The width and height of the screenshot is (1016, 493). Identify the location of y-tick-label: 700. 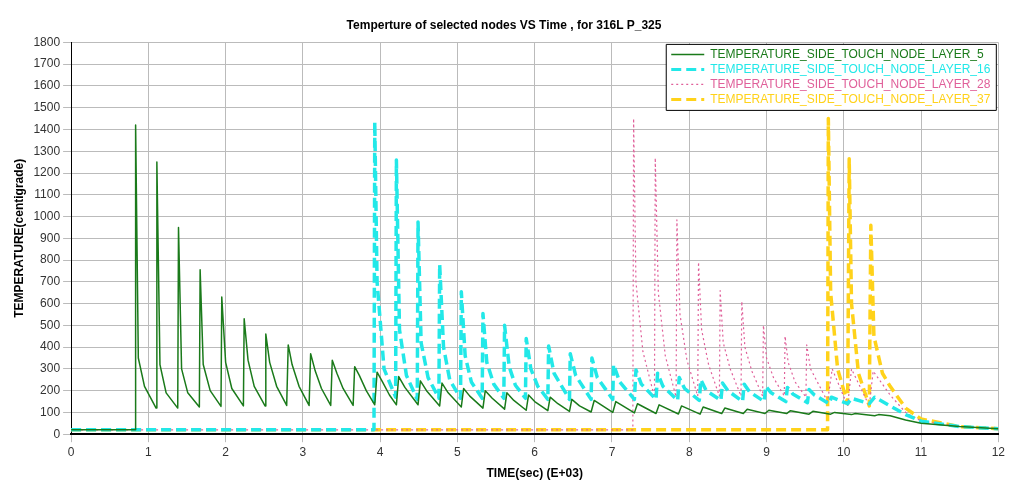
(50, 281).